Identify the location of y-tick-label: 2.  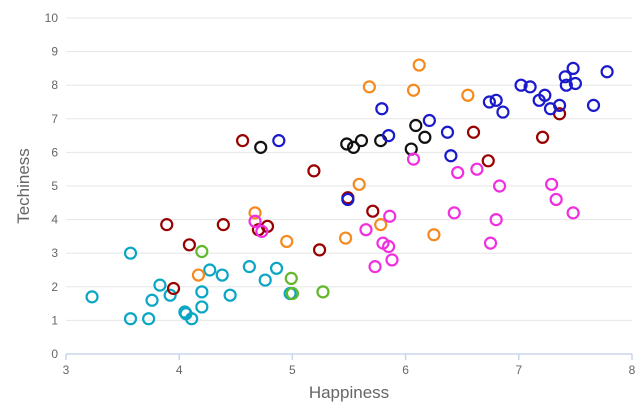
(54, 287).